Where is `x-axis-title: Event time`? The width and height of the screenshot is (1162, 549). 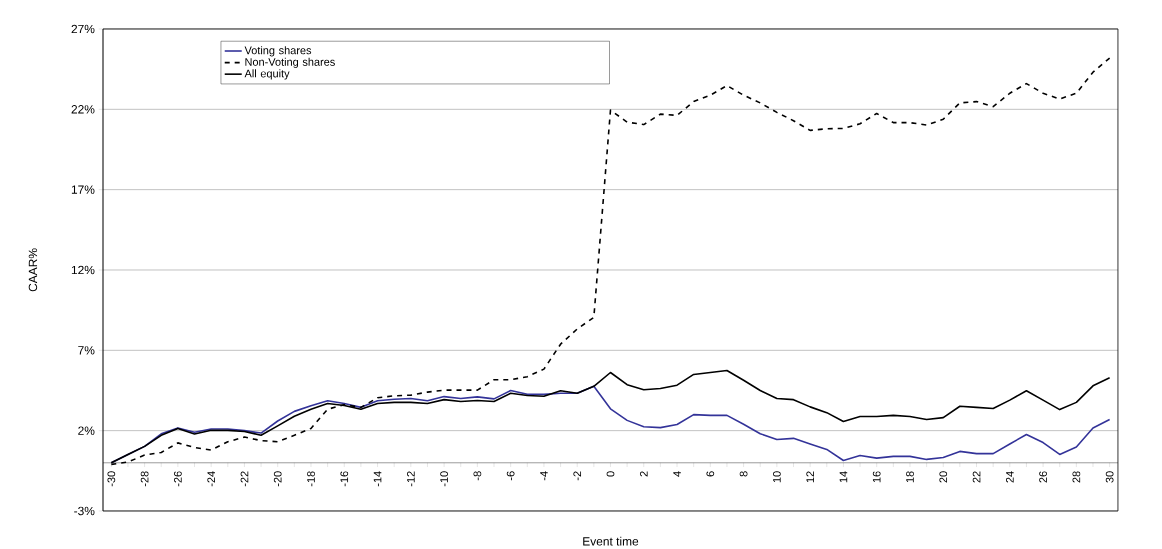 x-axis-title: Event time is located at coordinates (611, 541).